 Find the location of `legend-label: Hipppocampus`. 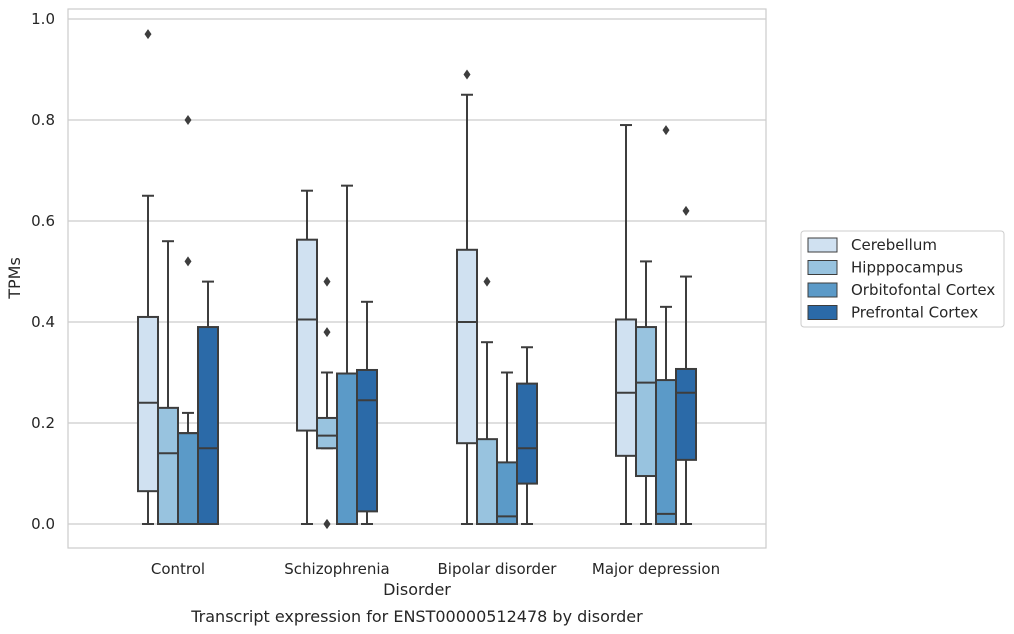

legend-label: Hipppocampus is located at coordinates (907, 268).